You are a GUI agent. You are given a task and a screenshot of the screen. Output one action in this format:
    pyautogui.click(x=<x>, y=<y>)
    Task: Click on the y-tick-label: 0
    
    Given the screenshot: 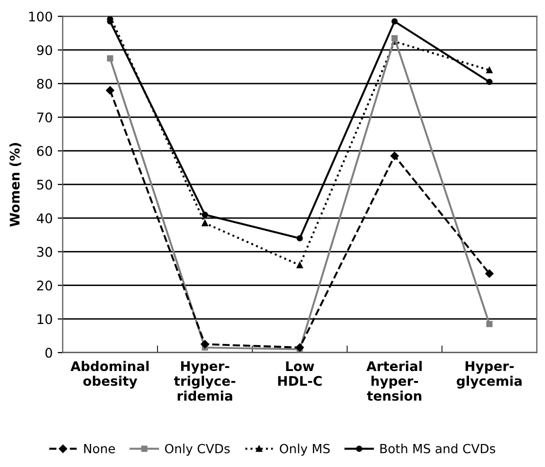 What is the action you would take?
    pyautogui.click(x=48, y=353)
    